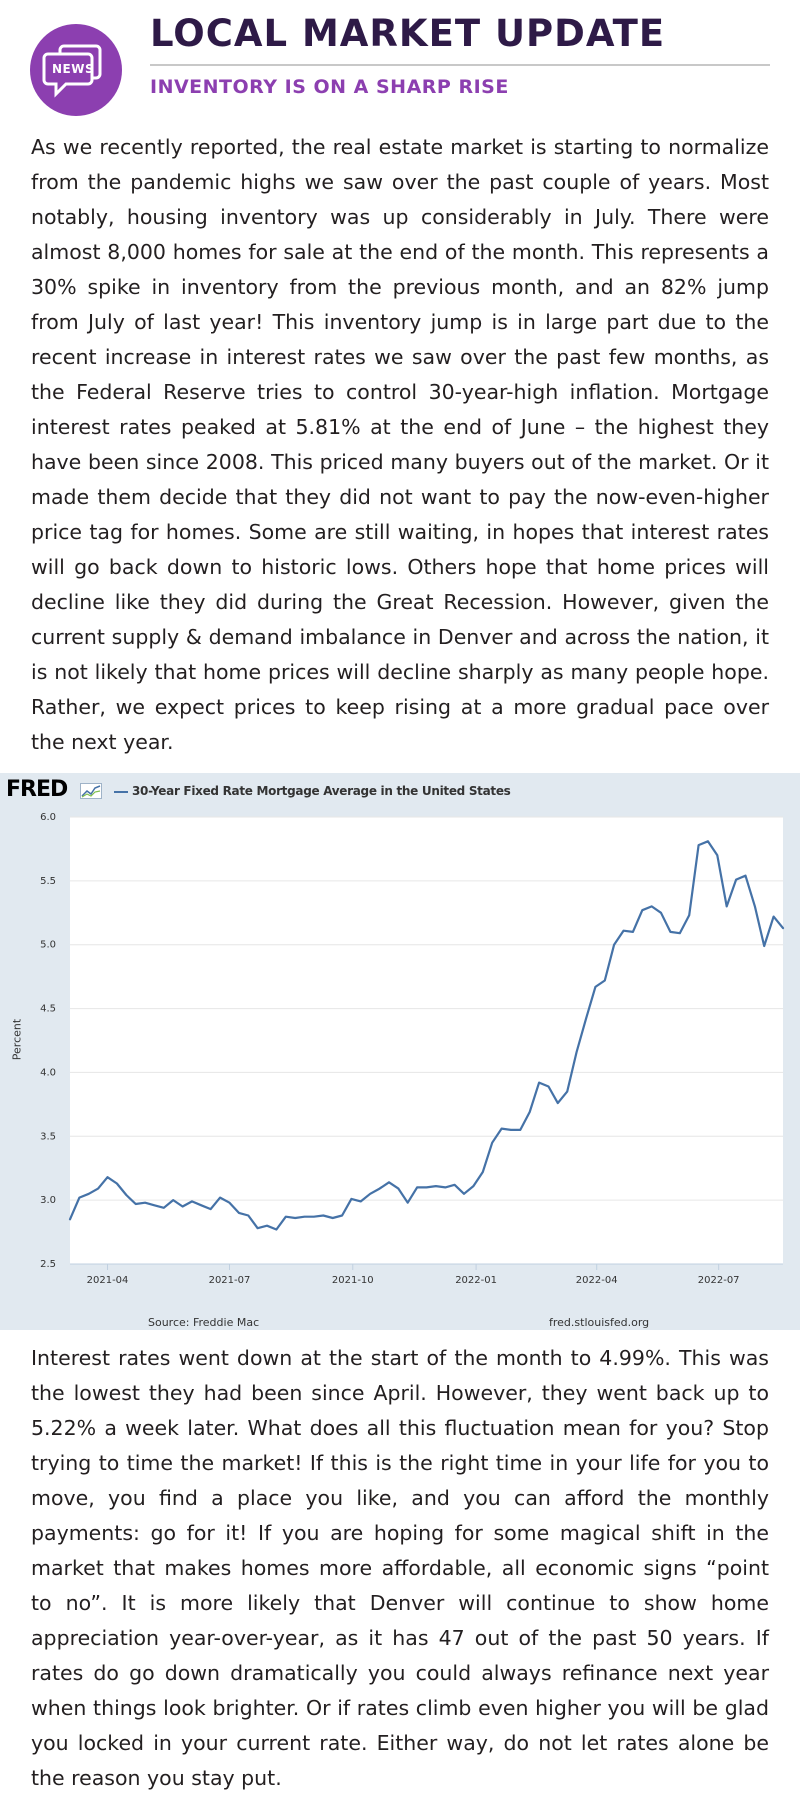 The width and height of the screenshot is (800, 1817). Describe the element at coordinates (408, 33) in the screenshot. I see `page-title: LOCAL MARKET UPDATE` at that location.